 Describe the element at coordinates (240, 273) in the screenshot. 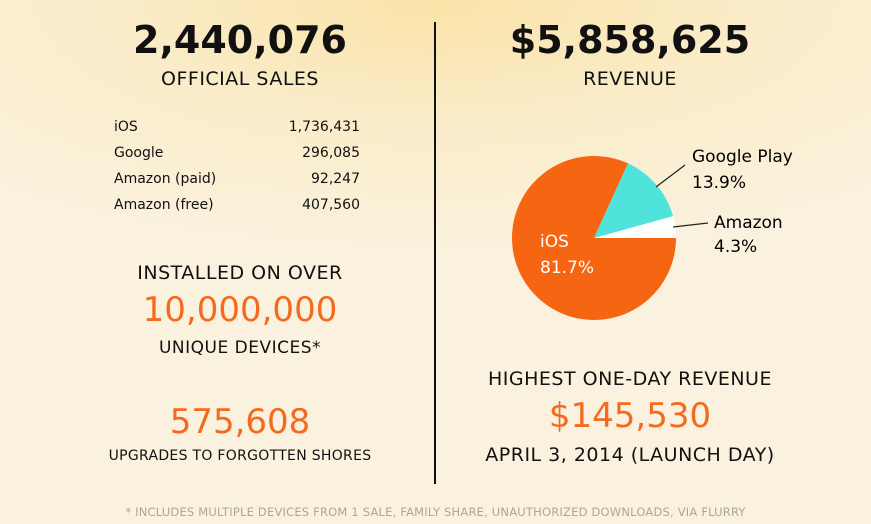

I see `installed-label: INSTALLED ON OVER` at that location.